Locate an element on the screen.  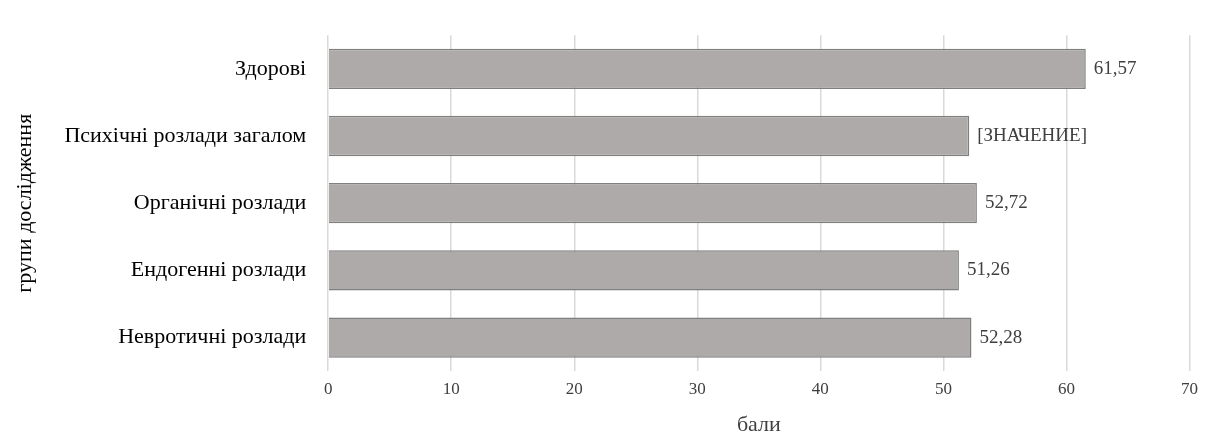
x-tick-label: 50 is located at coordinates (943, 388).